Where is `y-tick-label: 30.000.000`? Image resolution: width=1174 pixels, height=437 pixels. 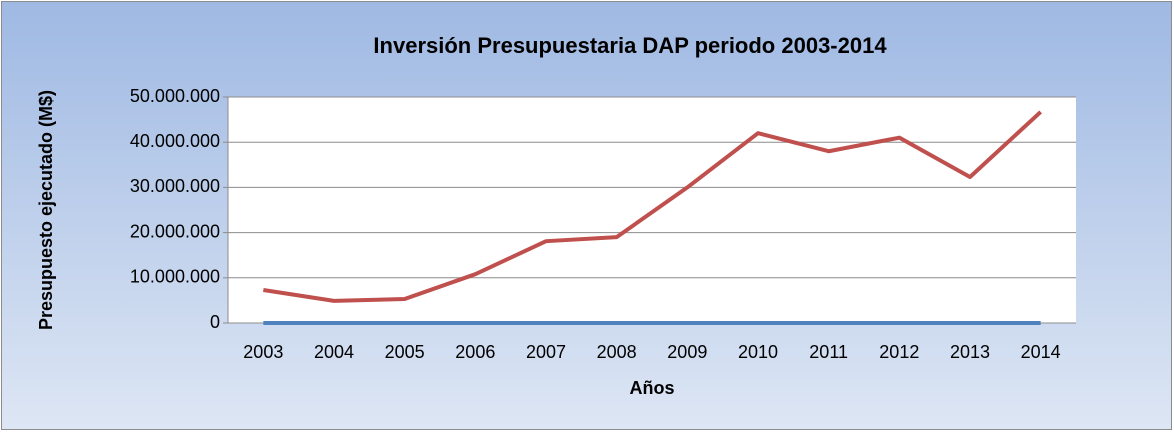
y-tick-label: 30.000.000 is located at coordinates (175, 186).